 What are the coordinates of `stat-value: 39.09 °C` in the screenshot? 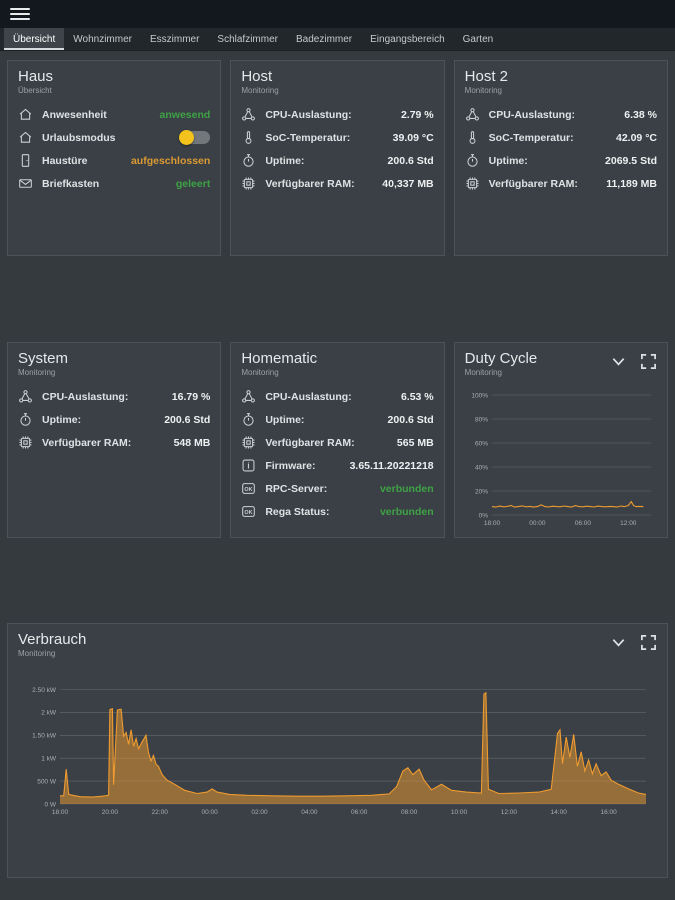 It's located at (413, 137).